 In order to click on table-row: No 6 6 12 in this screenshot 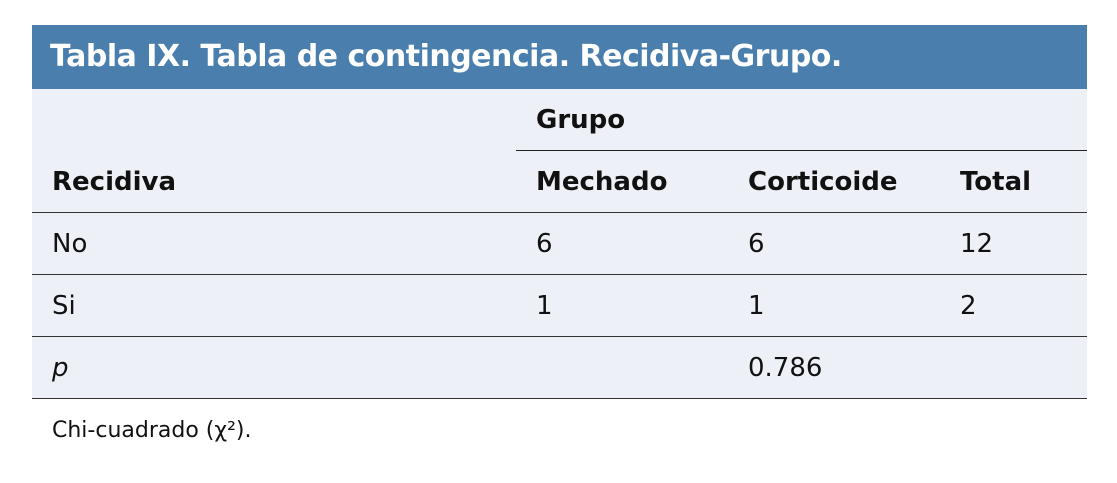, I will do `click(559, 244)`.